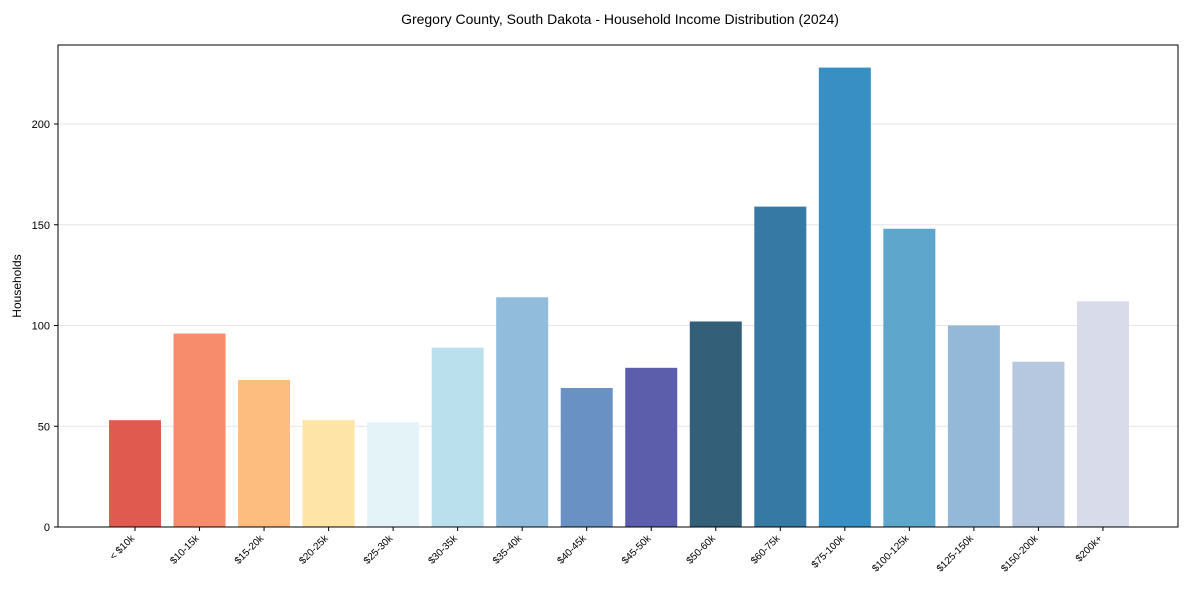  What do you see at coordinates (766, 550) in the screenshot?
I see `x-tick-label: $60-75k` at bounding box center [766, 550].